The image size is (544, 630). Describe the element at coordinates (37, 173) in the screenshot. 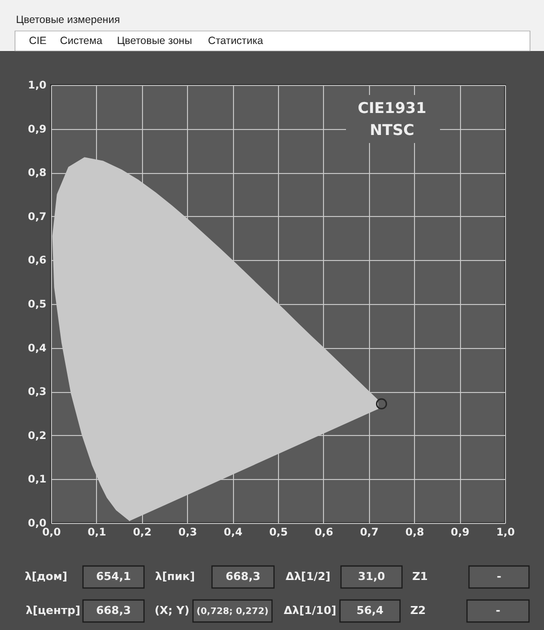

I see `y-tick-label: 0,8` at that location.